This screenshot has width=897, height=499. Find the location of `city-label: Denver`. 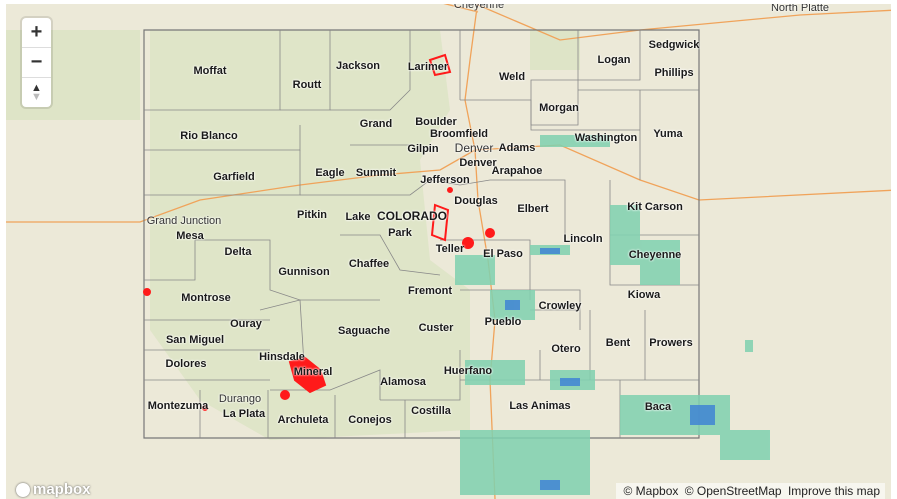

city-label: Denver is located at coordinates (474, 148).